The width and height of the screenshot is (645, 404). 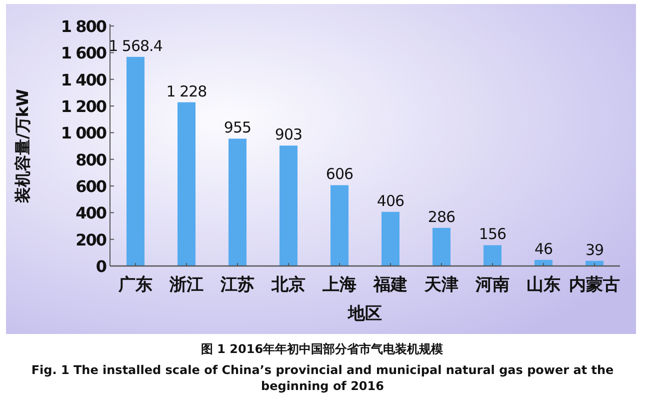 I want to click on x-tick-label: 河南, so click(x=492, y=285).